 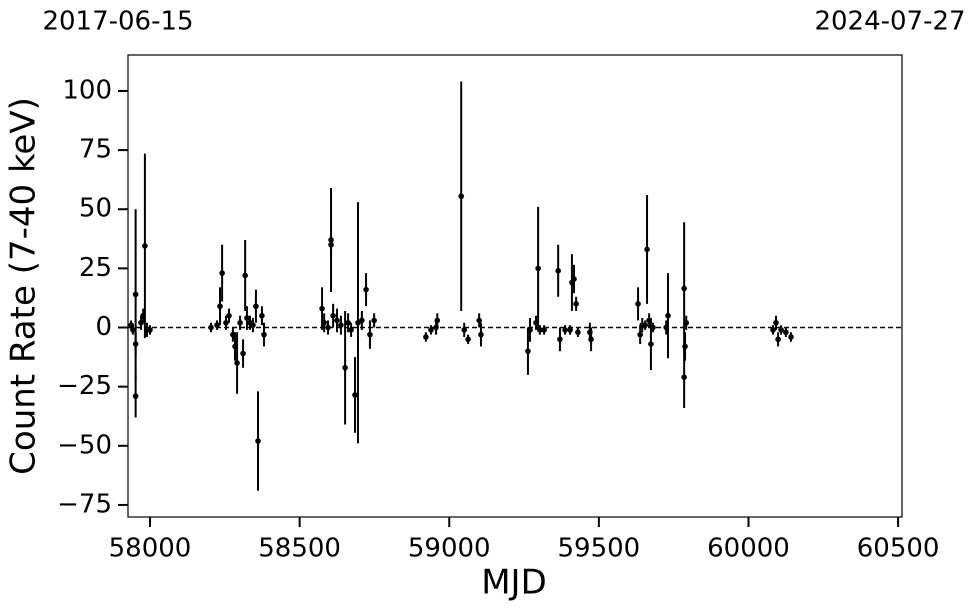 What do you see at coordinates (95, 150) in the screenshot?
I see `y-tick-label: 75` at bounding box center [95, 150].